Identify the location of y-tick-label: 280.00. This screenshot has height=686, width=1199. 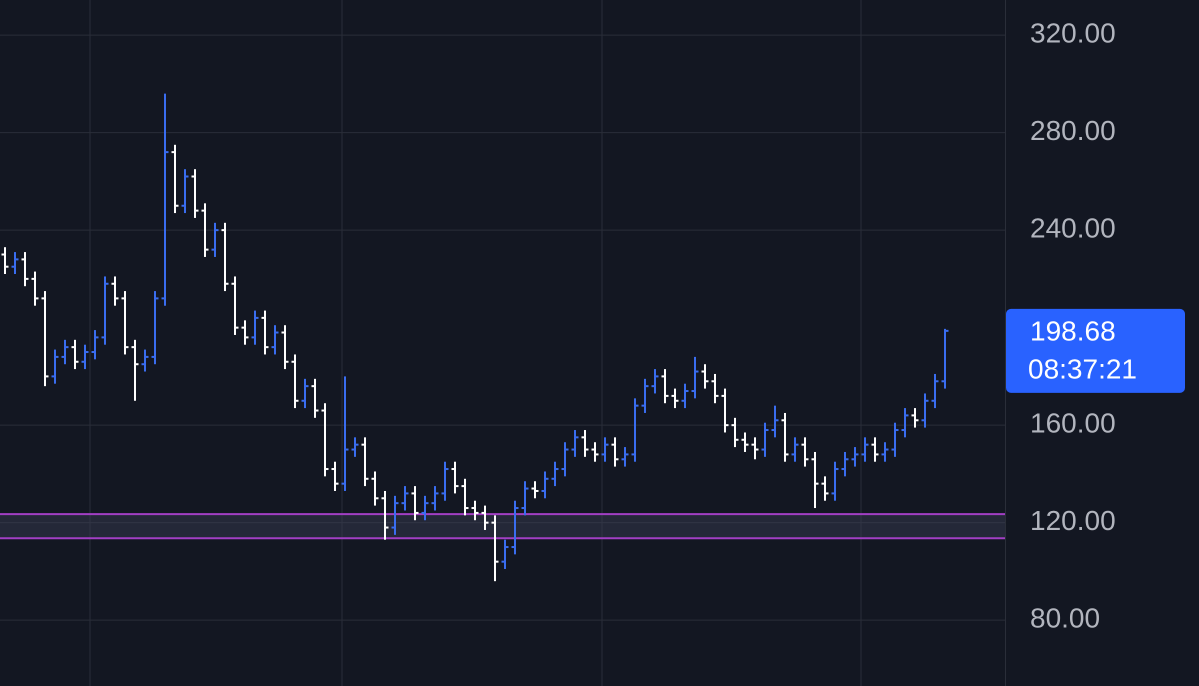
(1073, 130).